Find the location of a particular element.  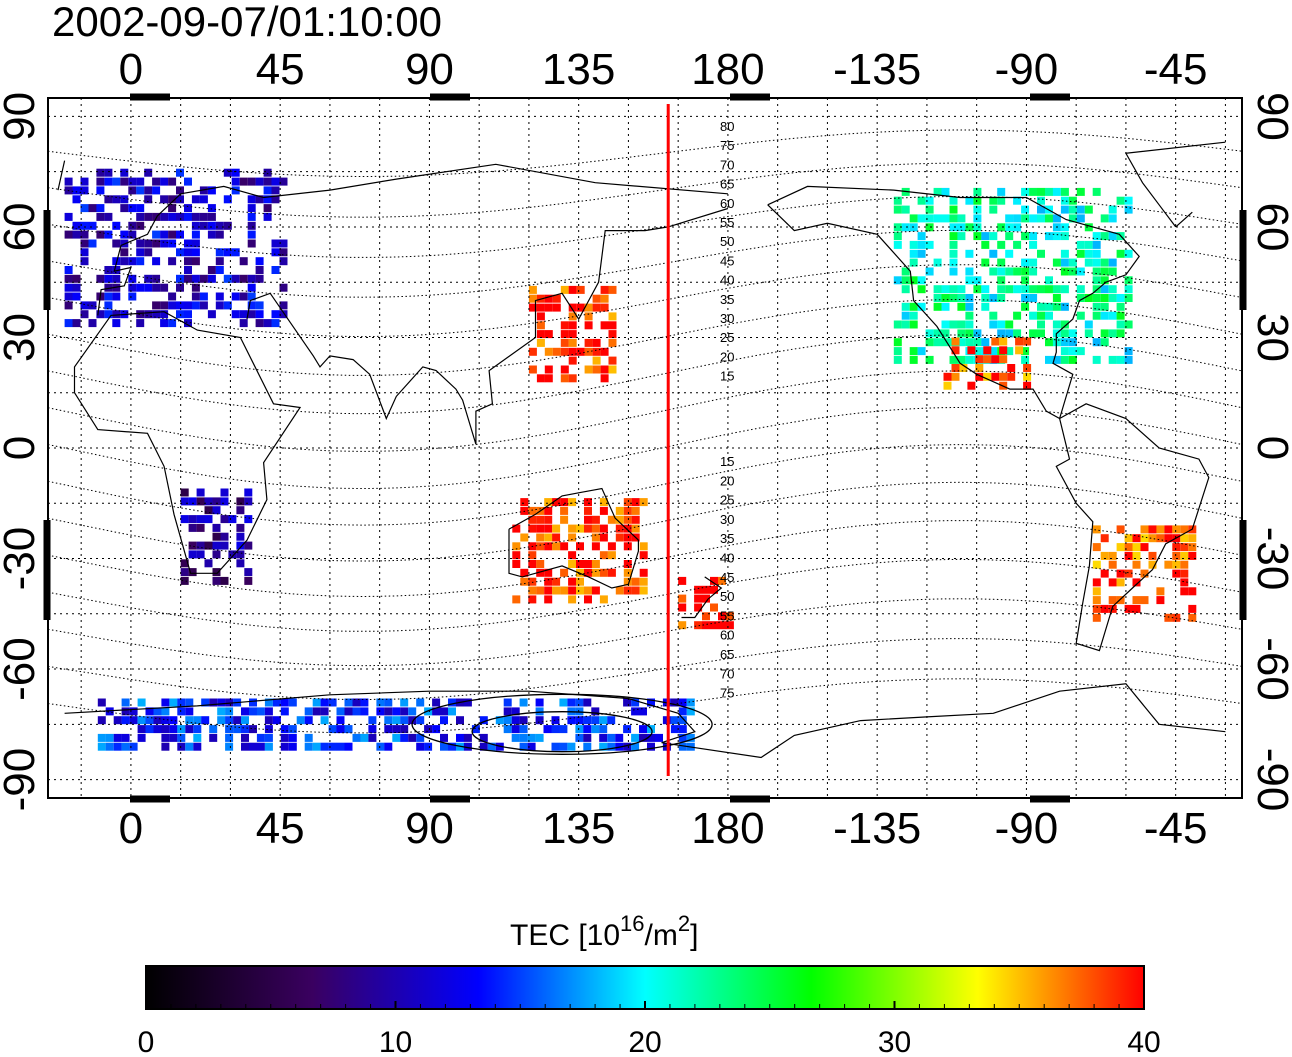

colorbar-tick-label: 0 is located at coordinates (146, 1041).